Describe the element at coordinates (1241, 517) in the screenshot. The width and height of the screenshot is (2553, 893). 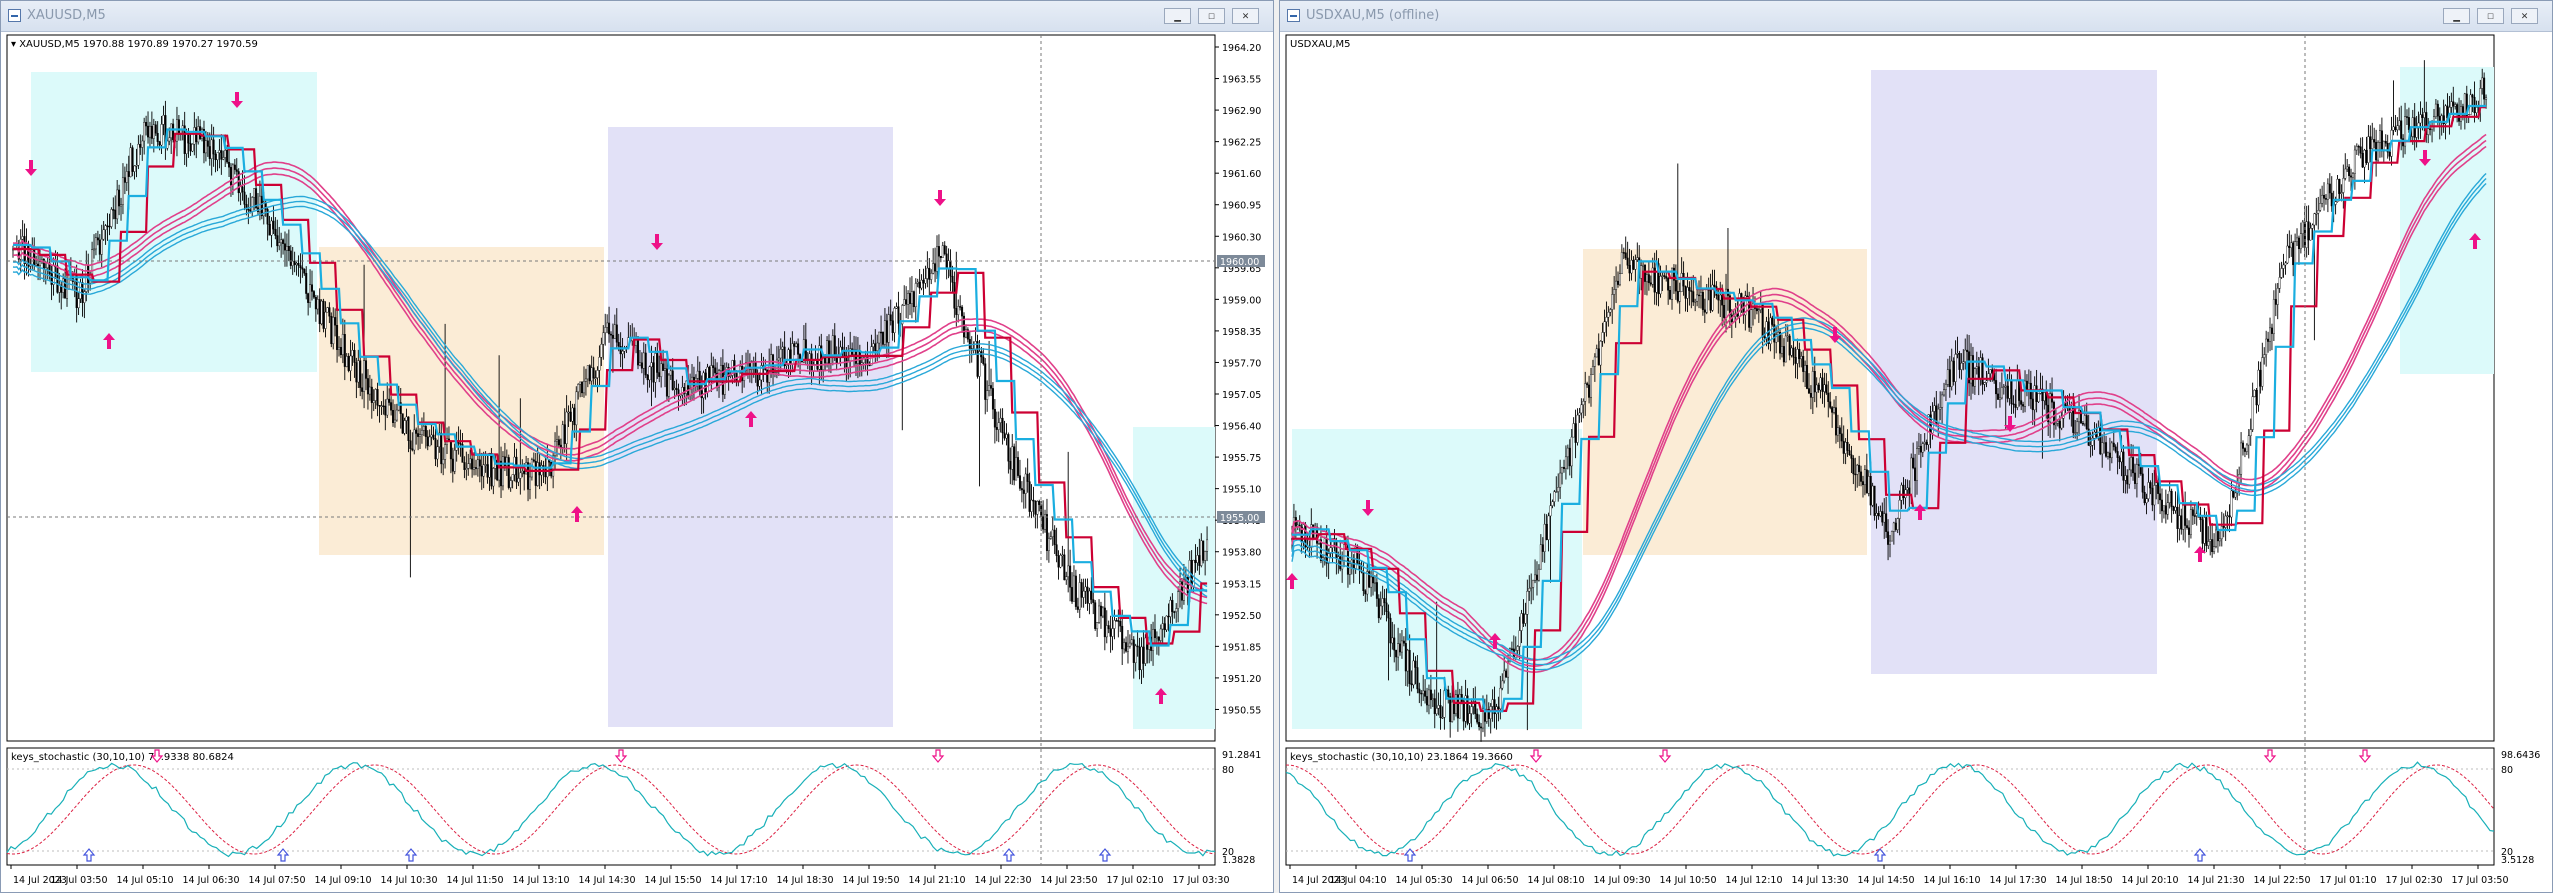
I see `price-tag` at that location.